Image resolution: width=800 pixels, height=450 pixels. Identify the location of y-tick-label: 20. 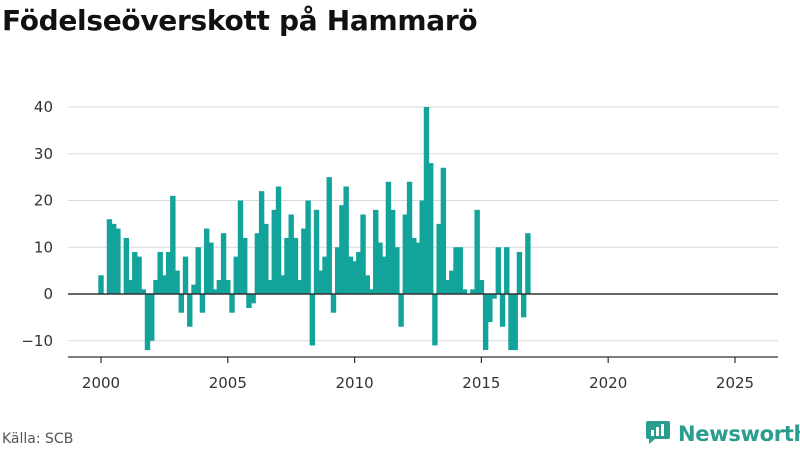
(43, 201).